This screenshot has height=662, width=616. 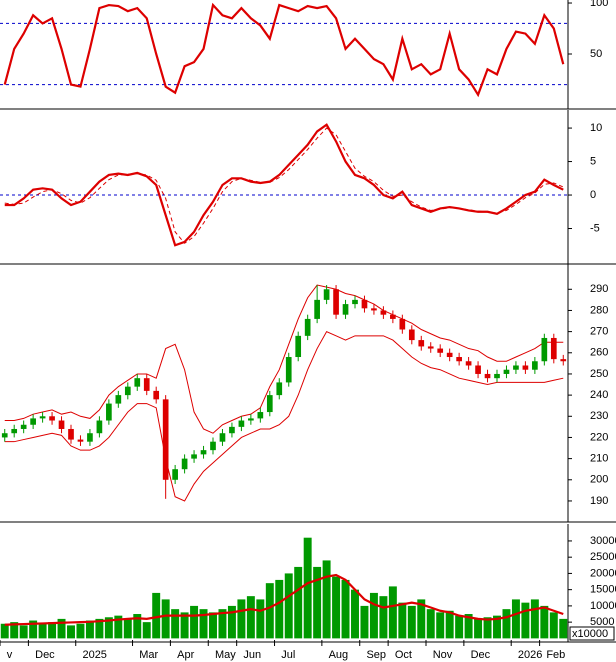 What do you see at coordinates (599, 374) in the screenshot?
I see `y-tick-label: 250` at bounding box center [599, 374].